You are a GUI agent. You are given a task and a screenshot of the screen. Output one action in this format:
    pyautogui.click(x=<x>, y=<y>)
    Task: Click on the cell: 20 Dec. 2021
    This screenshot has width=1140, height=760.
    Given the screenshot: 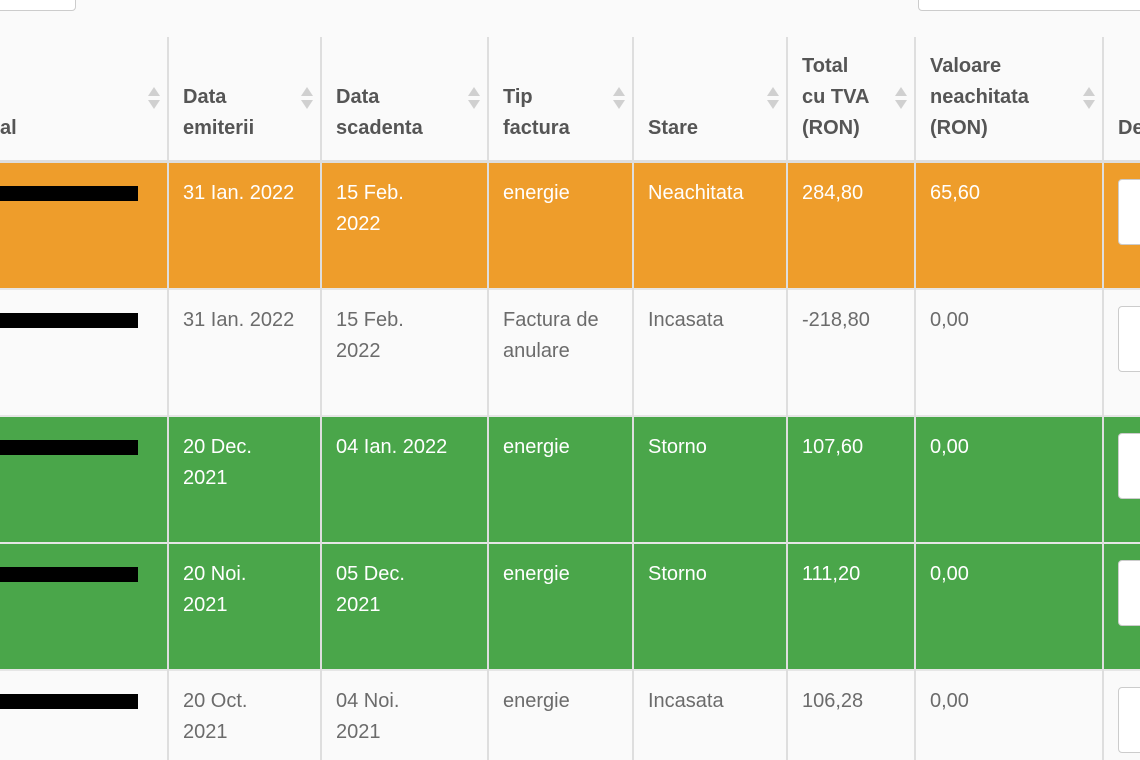 What is the action you would take?
    pyautogui.click(x=244, y=479)
    